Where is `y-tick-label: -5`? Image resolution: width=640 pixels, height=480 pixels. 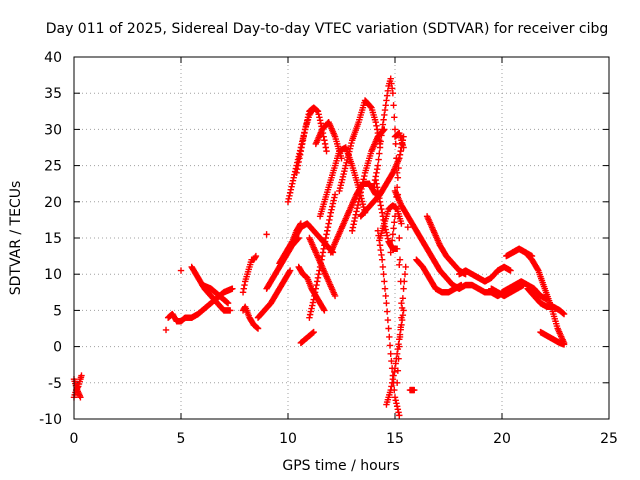
y-tick-label: -5 is located at coordinates (55, 384).